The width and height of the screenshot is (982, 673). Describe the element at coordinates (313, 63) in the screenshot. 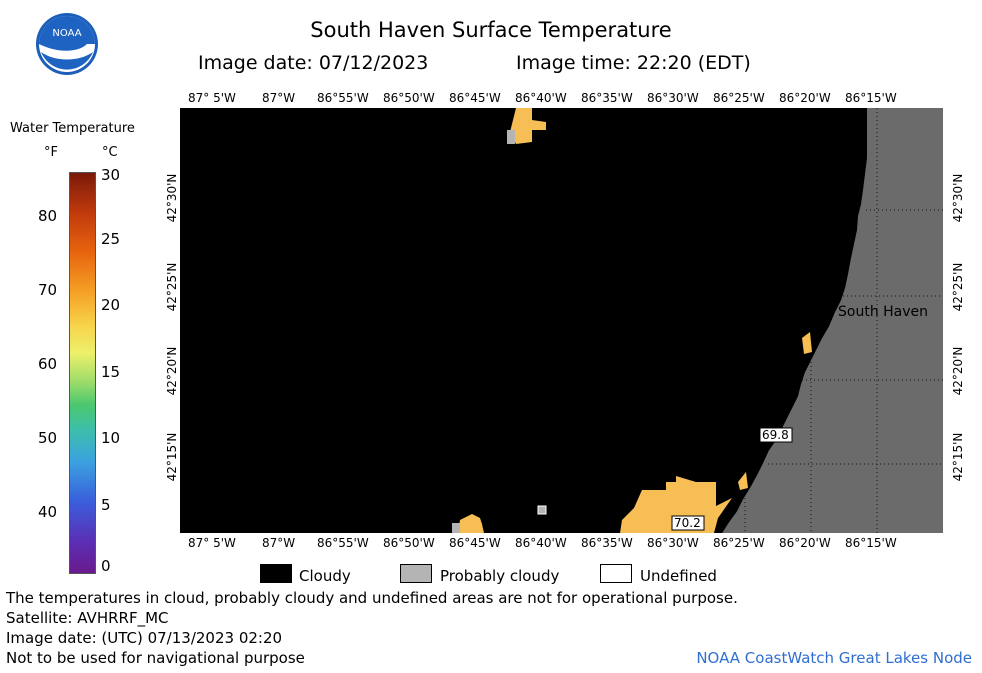

I see `image-date: Image date: 07/12/2023` at that location.